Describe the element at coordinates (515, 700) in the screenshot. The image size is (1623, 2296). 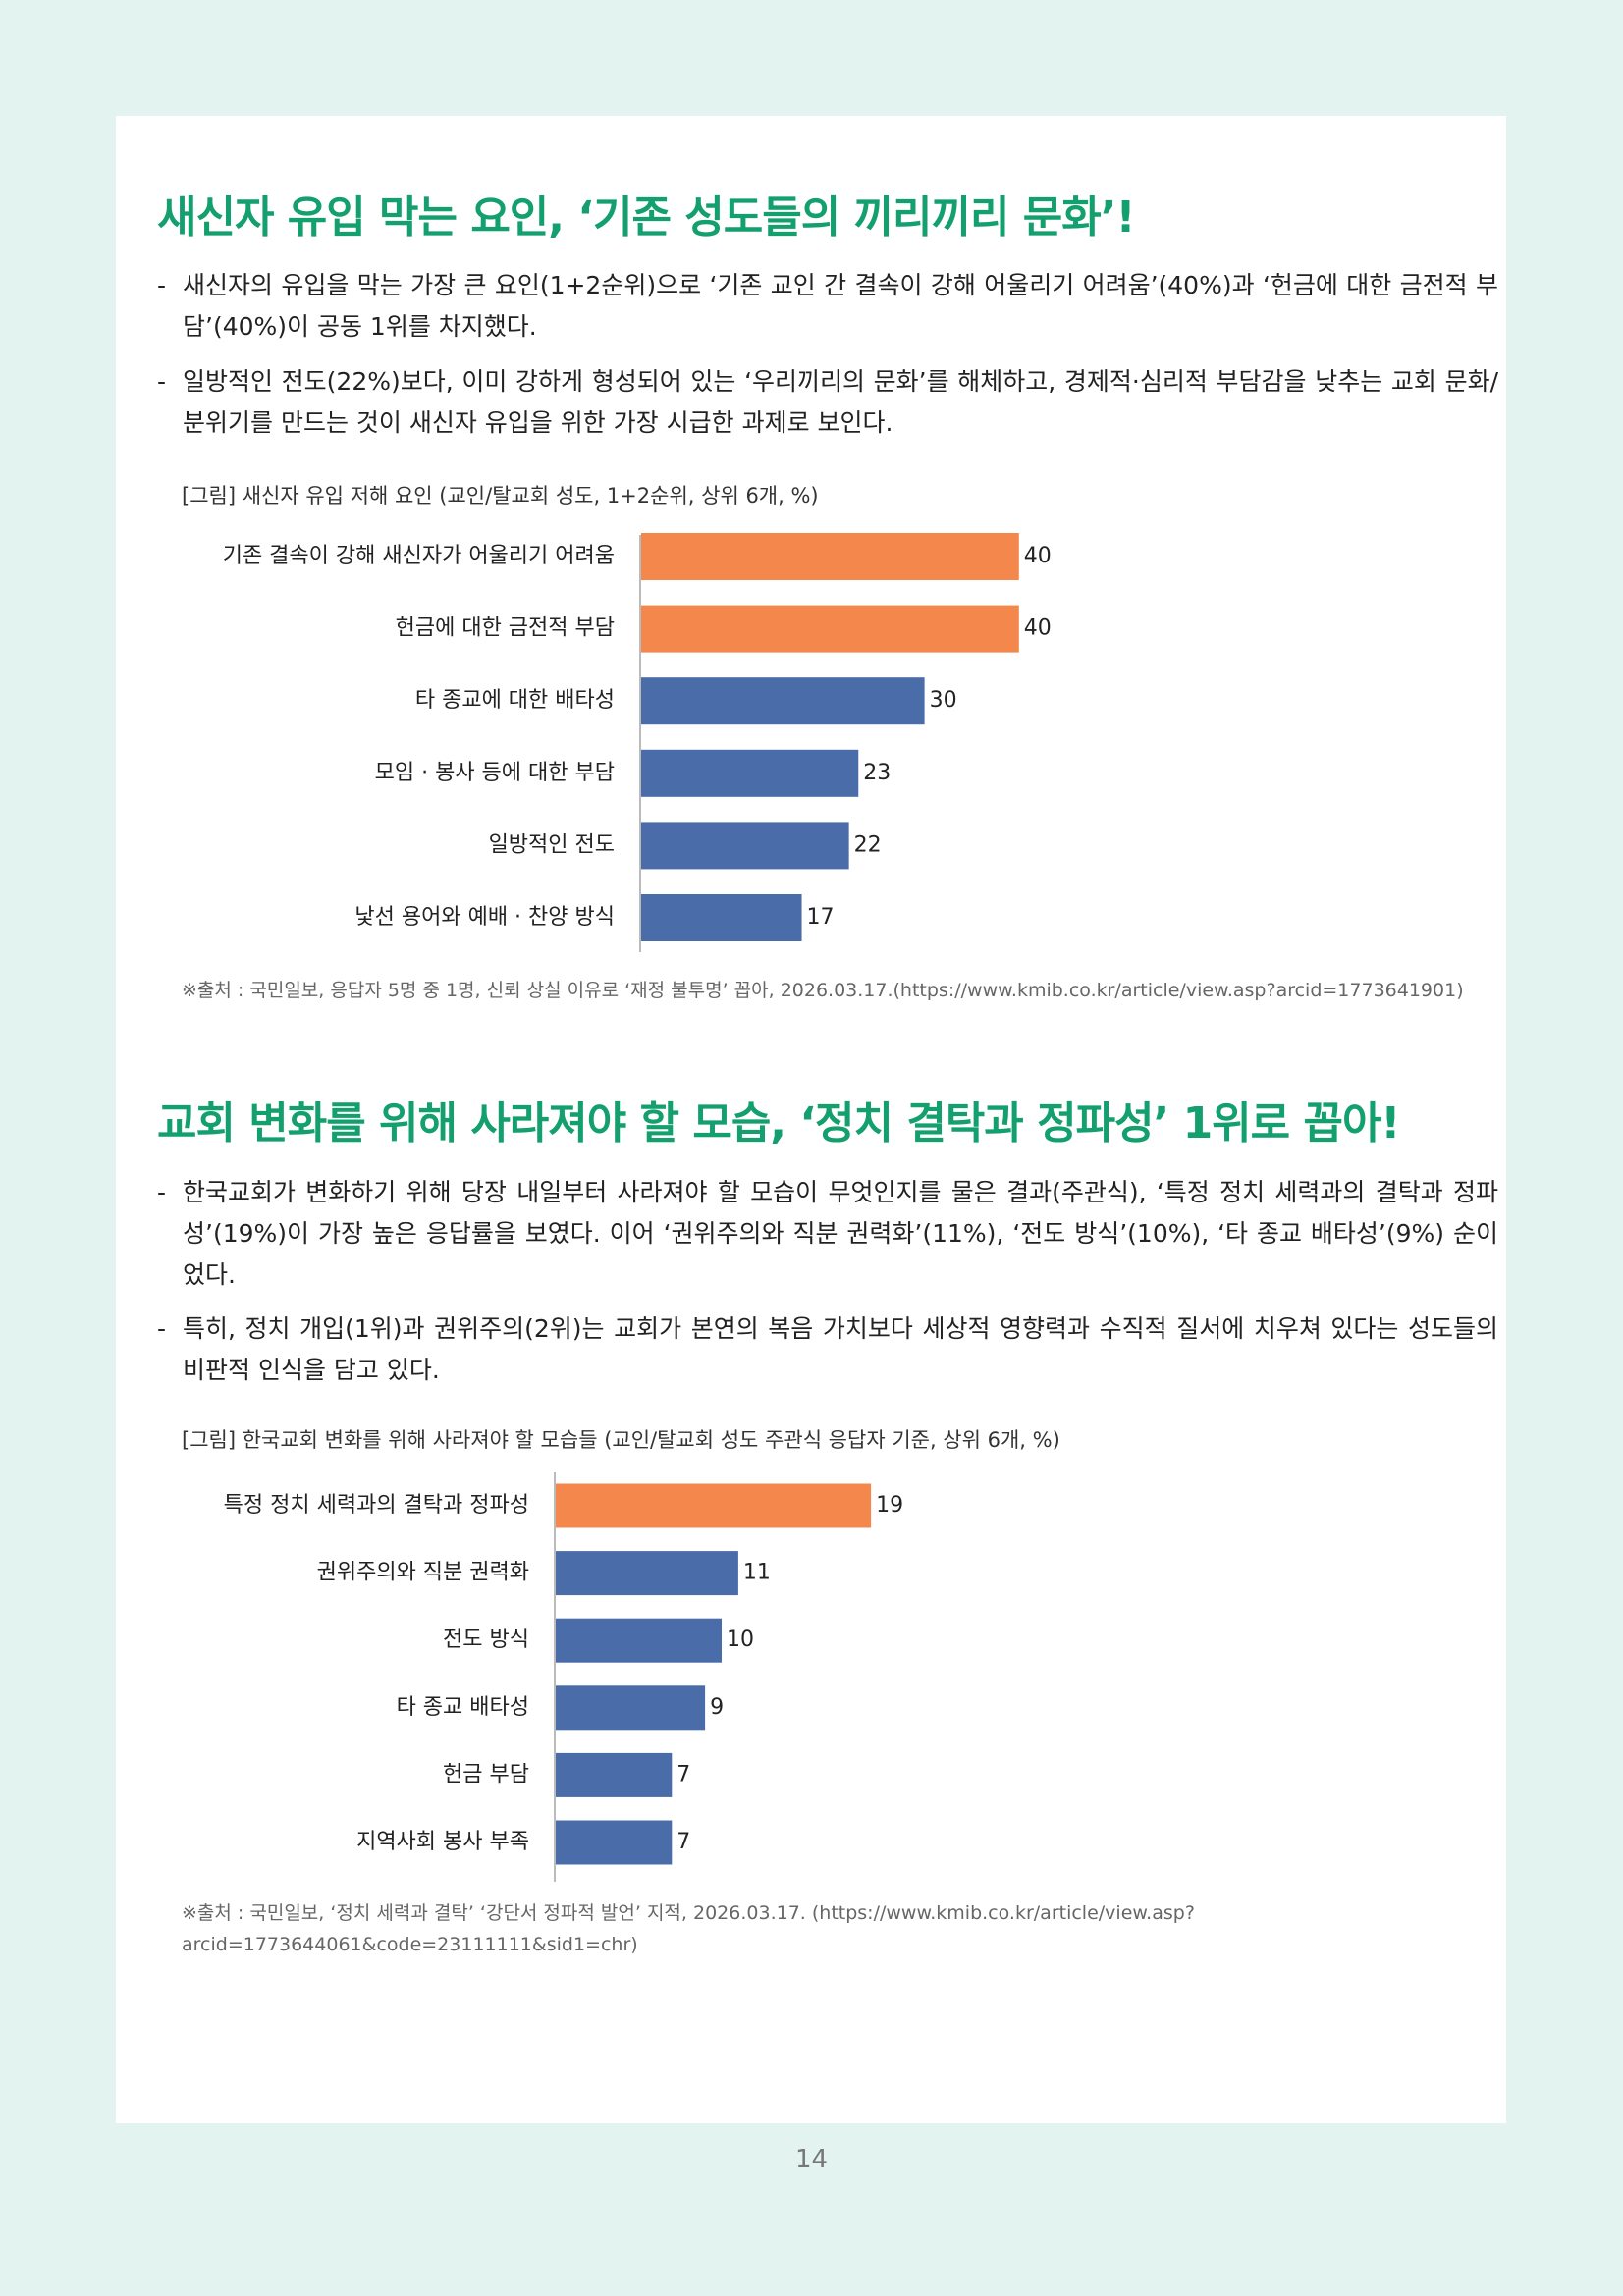
I see `category-label: 타 종교에 대한 배타성` at that location.